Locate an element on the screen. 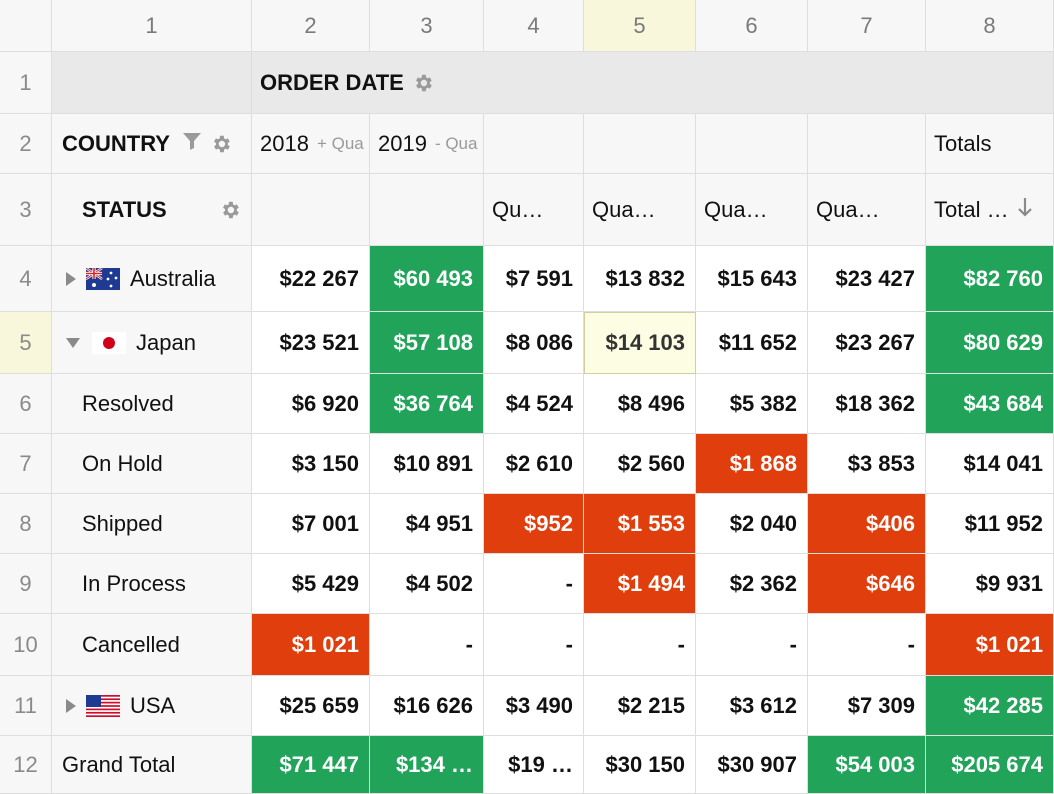  column-header: 5 is located at coordinates (640, 26).